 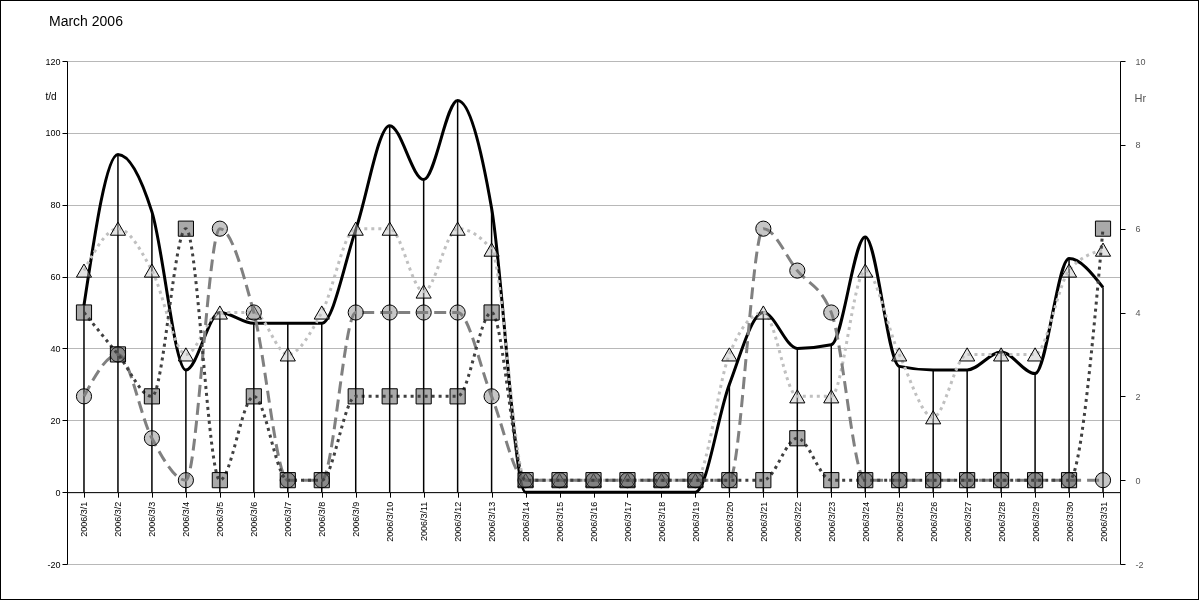 What do you see at coordinates (1139, 564) in the screenshot?
I see `y2-tick-label: -2` at bounding box center [1139, 564].